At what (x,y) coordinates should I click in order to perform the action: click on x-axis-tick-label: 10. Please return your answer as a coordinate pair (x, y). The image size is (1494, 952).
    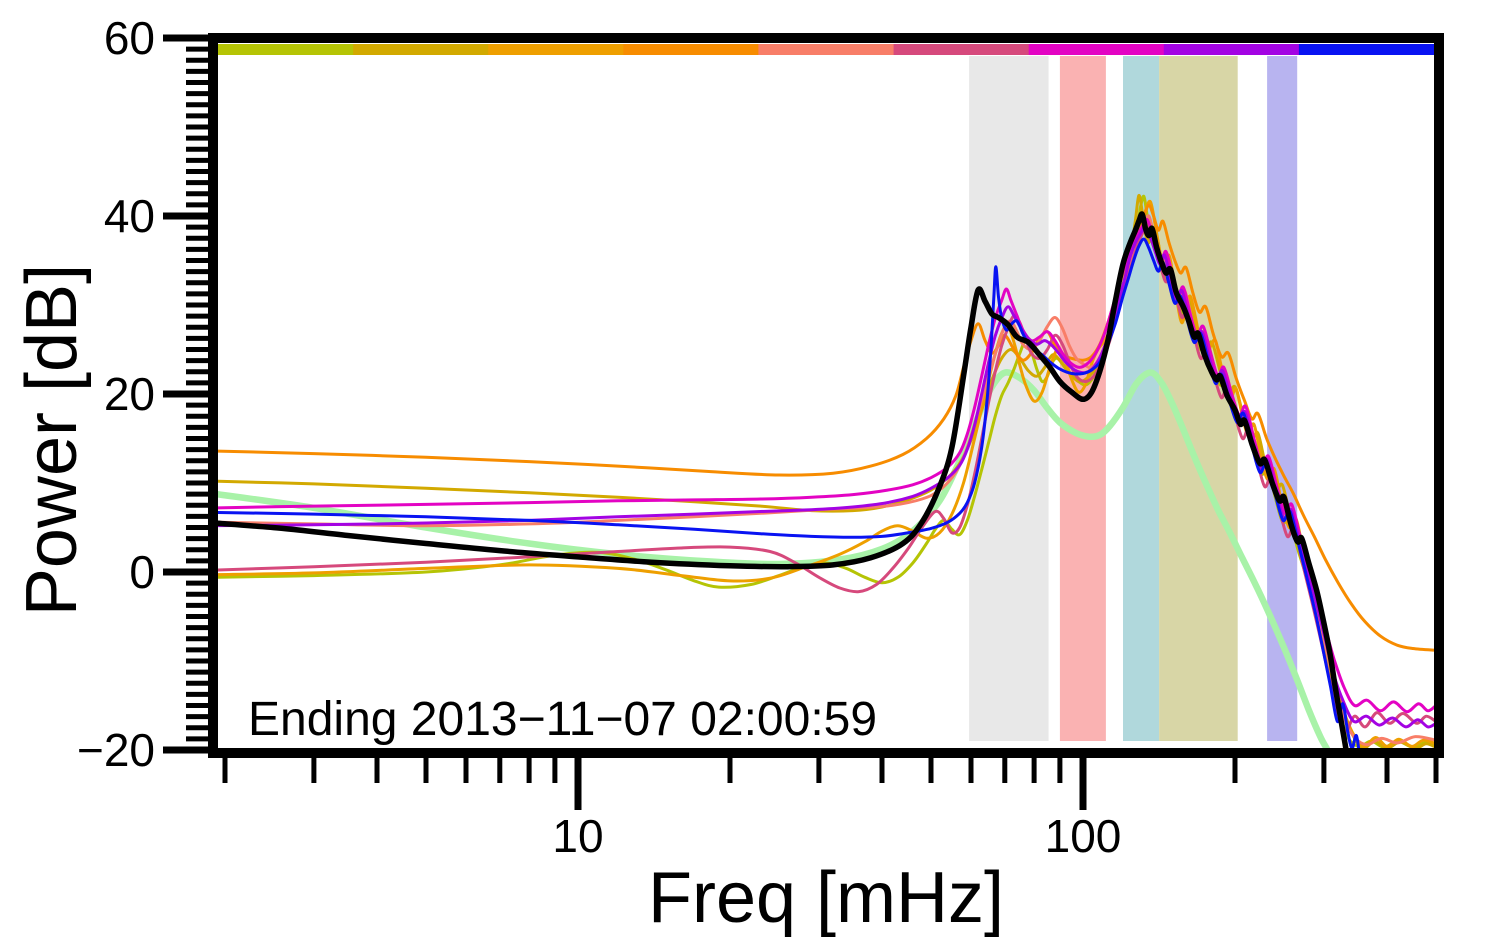
    Looking at the image, I should click on (577, 836).